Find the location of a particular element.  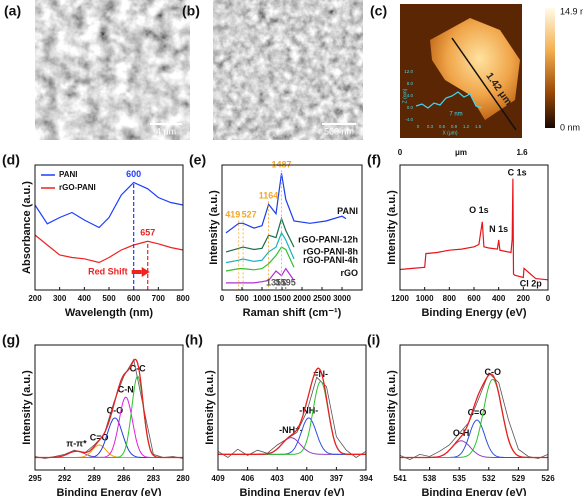

axis-label: μm is located at coordinates (461, 152).